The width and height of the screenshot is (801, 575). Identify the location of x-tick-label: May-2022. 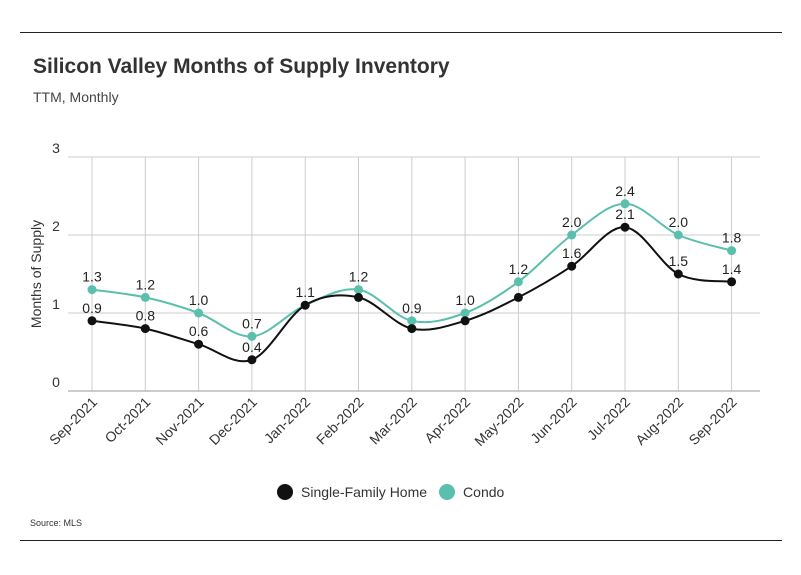
(498, 421).